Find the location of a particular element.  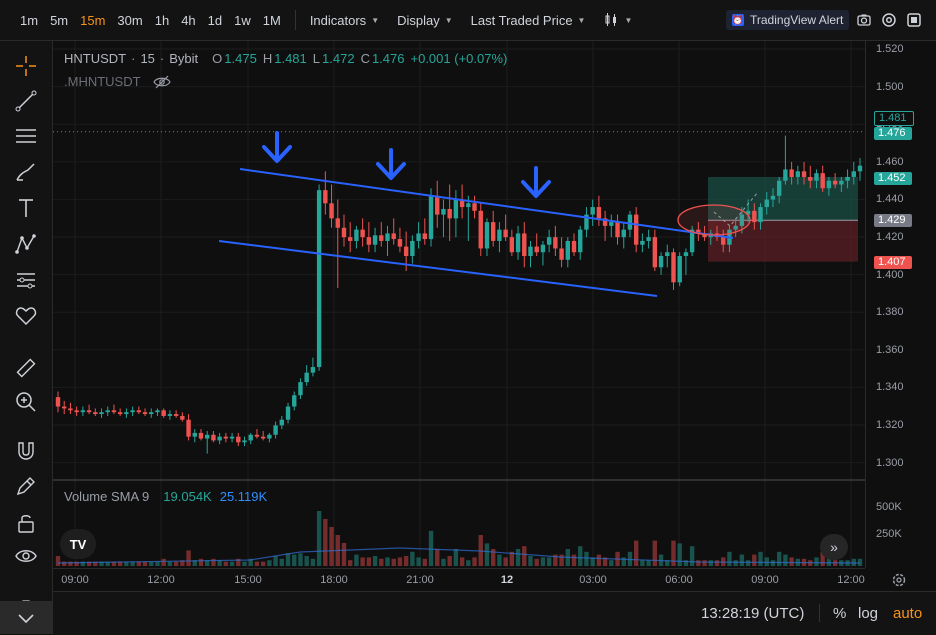

zoom-tool is located at coordinates (26, 402).